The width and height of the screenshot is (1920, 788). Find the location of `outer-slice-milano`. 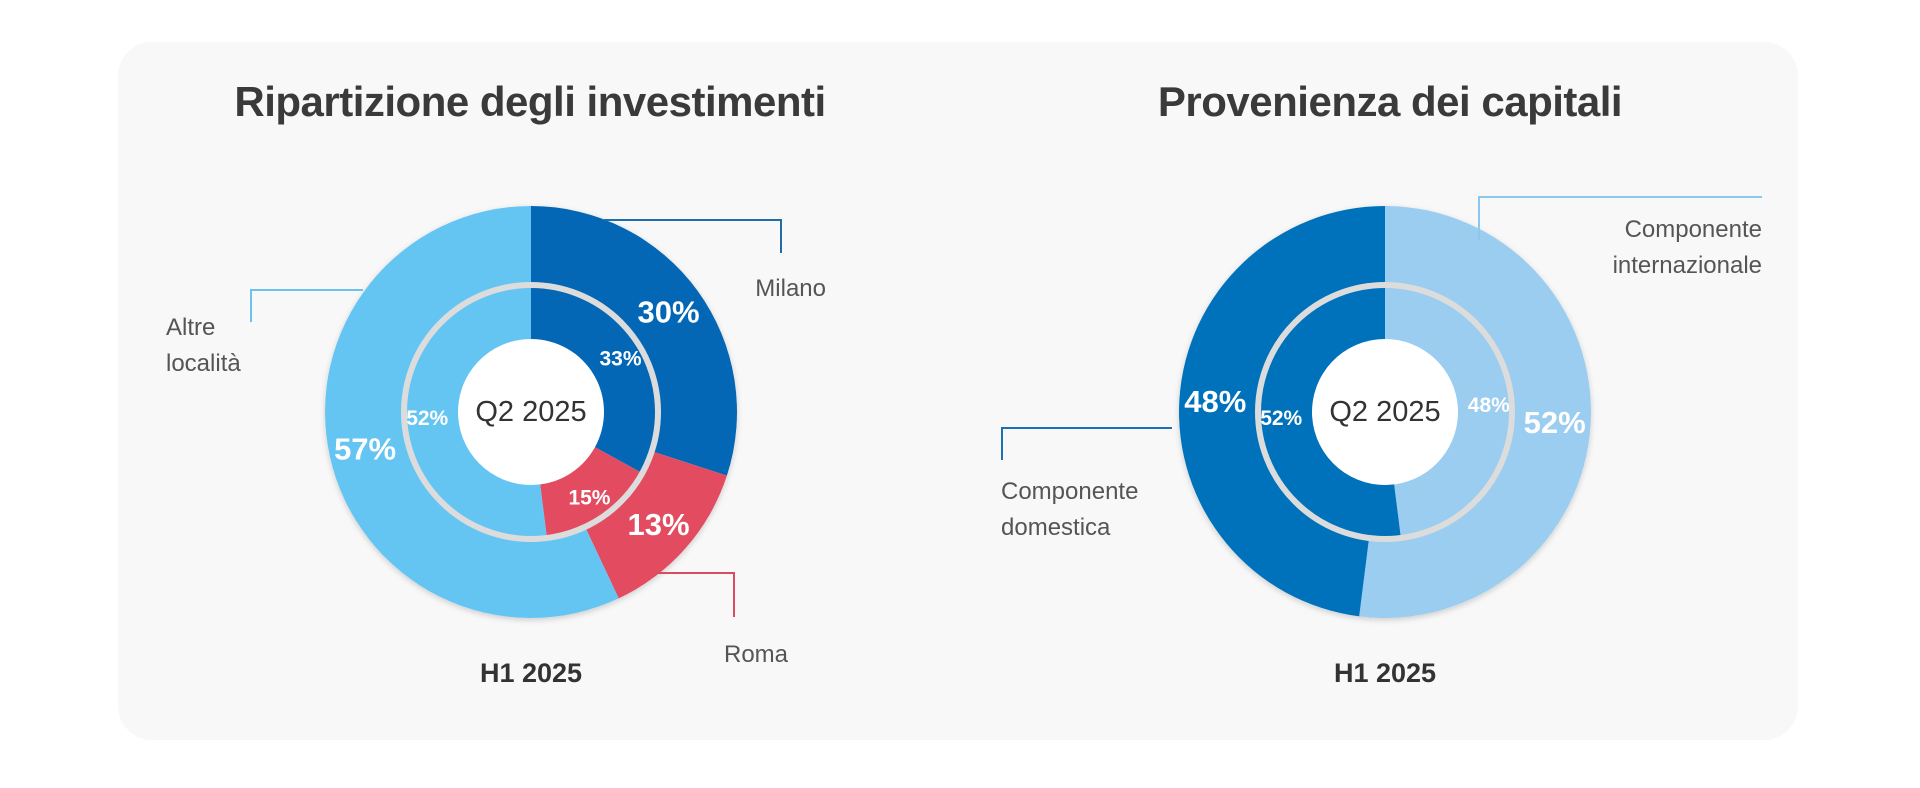

outer-slice-milano is located at coordinates (634, 341).